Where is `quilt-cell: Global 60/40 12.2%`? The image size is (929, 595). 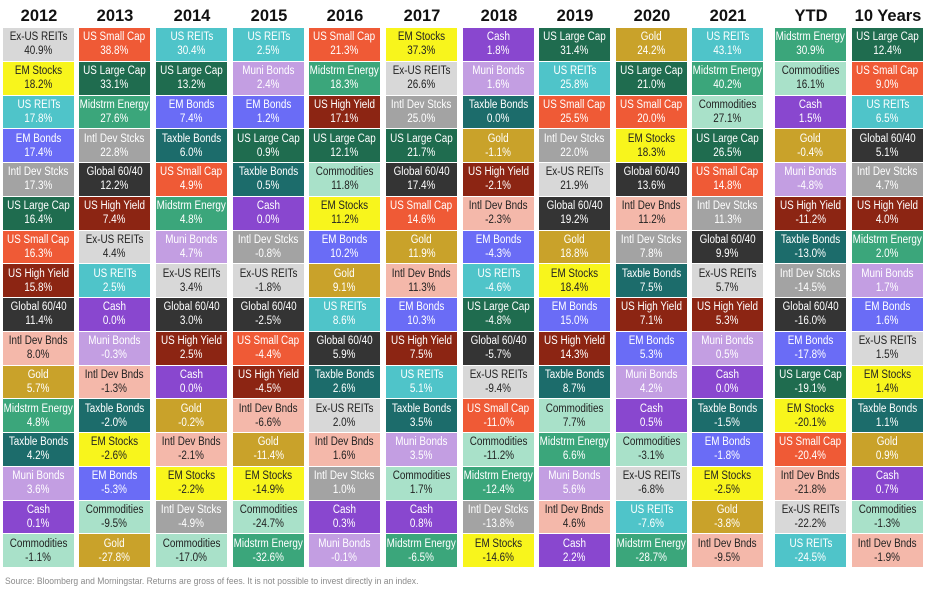 quilt-cell: Global 60/40 12.2% is located at coordinates (114, 179).